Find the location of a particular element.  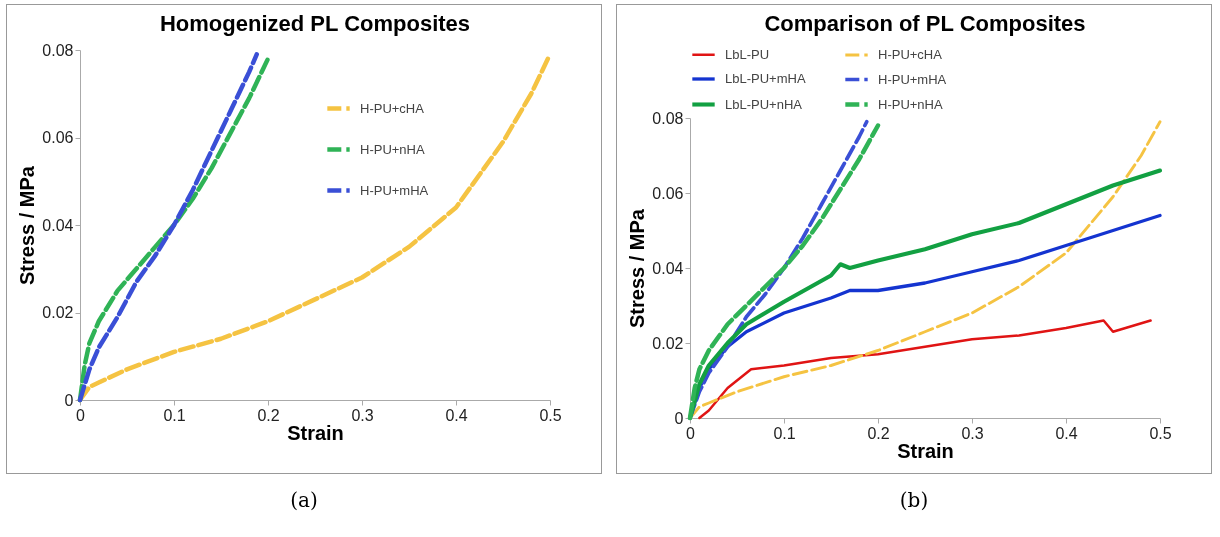

chart-title: Comparison of PL Composites is located at coordinates (925, 23).